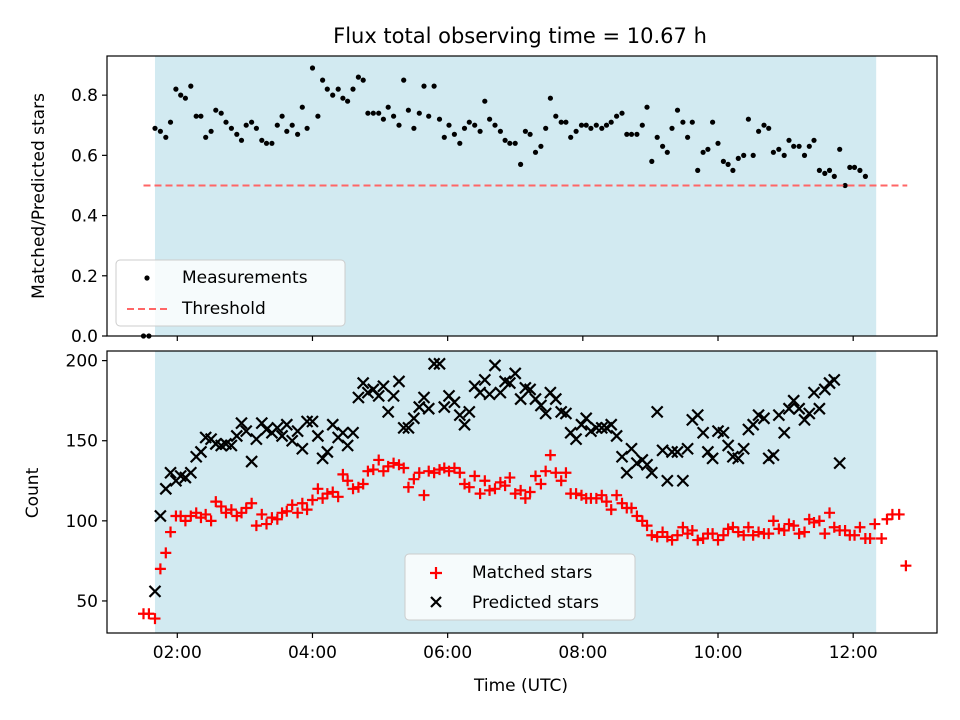 The width and height of the screenshot is (960, 720). Describe the element at coordinates (520, 587) in the screenshot. I see `bottom-legend: Matched stars Predicted stars` at that location.